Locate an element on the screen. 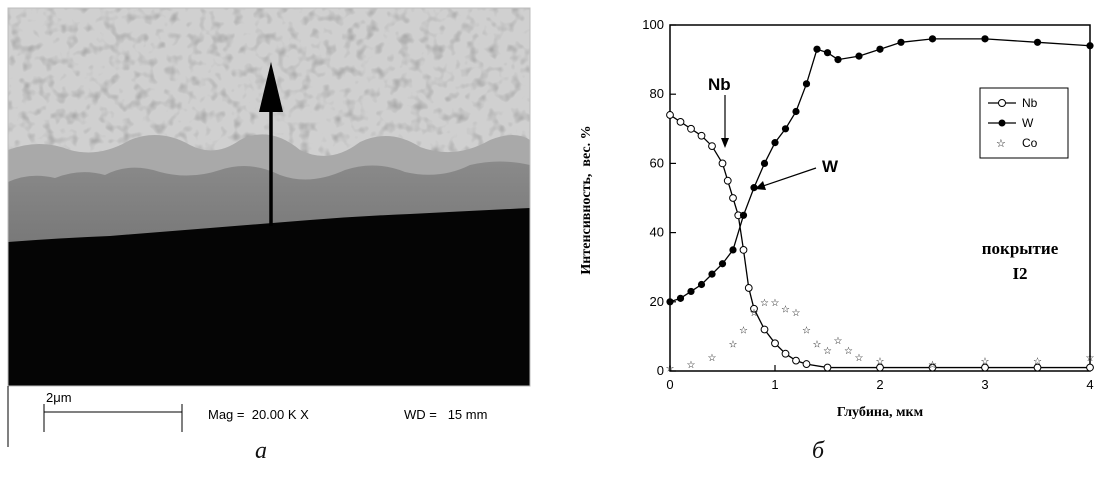  coating-label-line1: покрытие is located at coordinates (1020, 248).